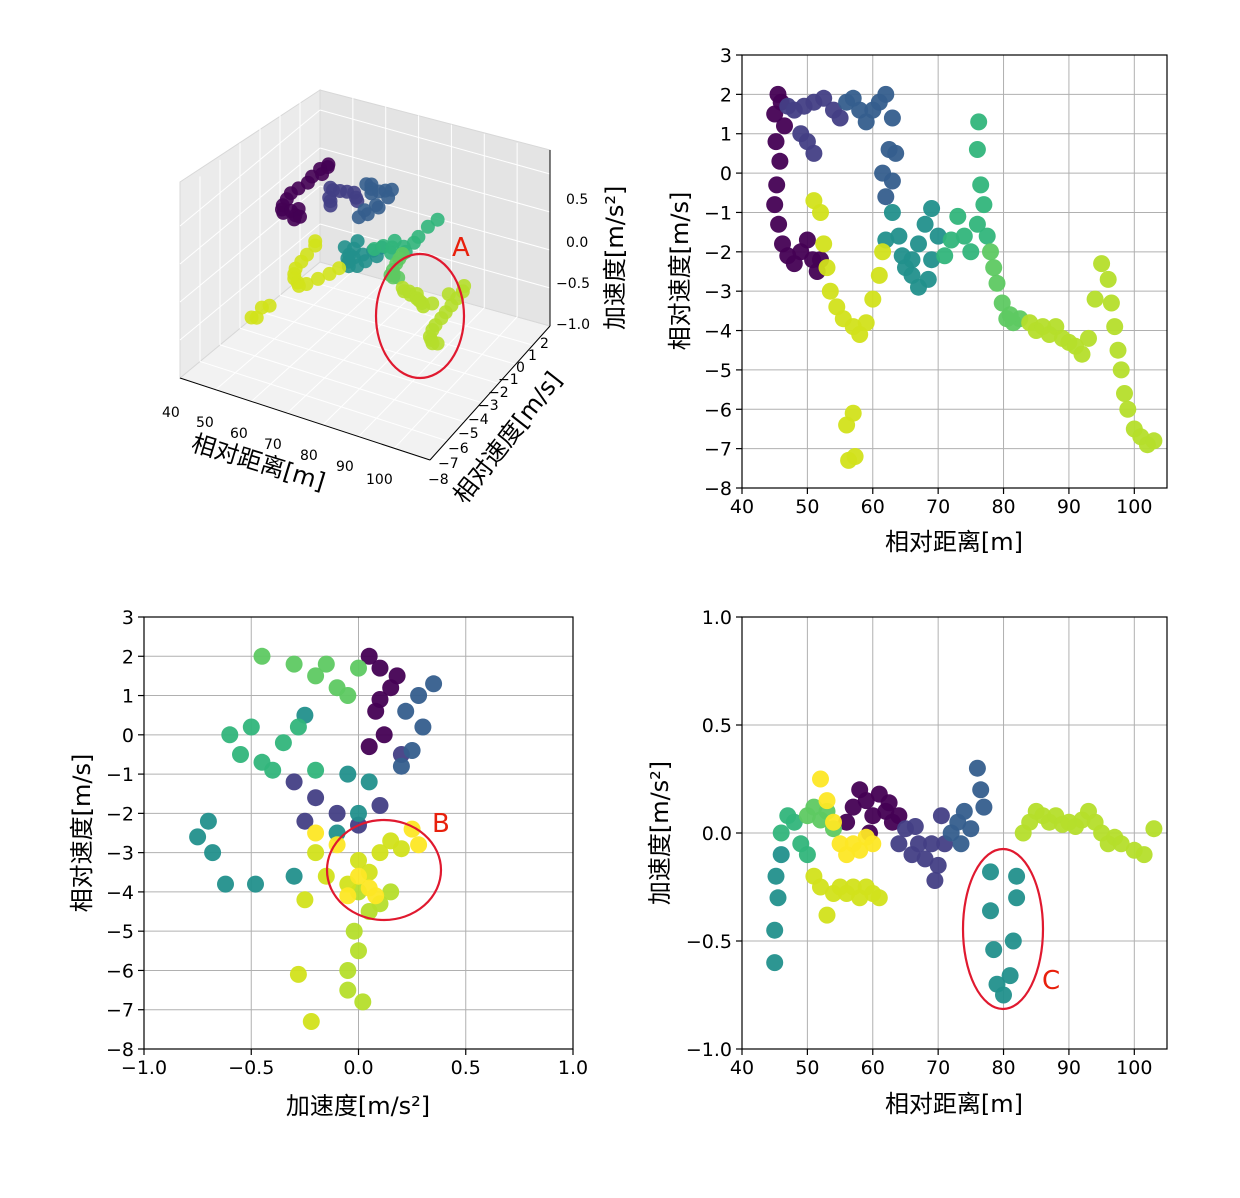 The width and height of the screenshot is (1240, 1198). Describe the element at coordinates (718, 450) in the screenshot. I see `p2-ytick-label: −7` at that location.